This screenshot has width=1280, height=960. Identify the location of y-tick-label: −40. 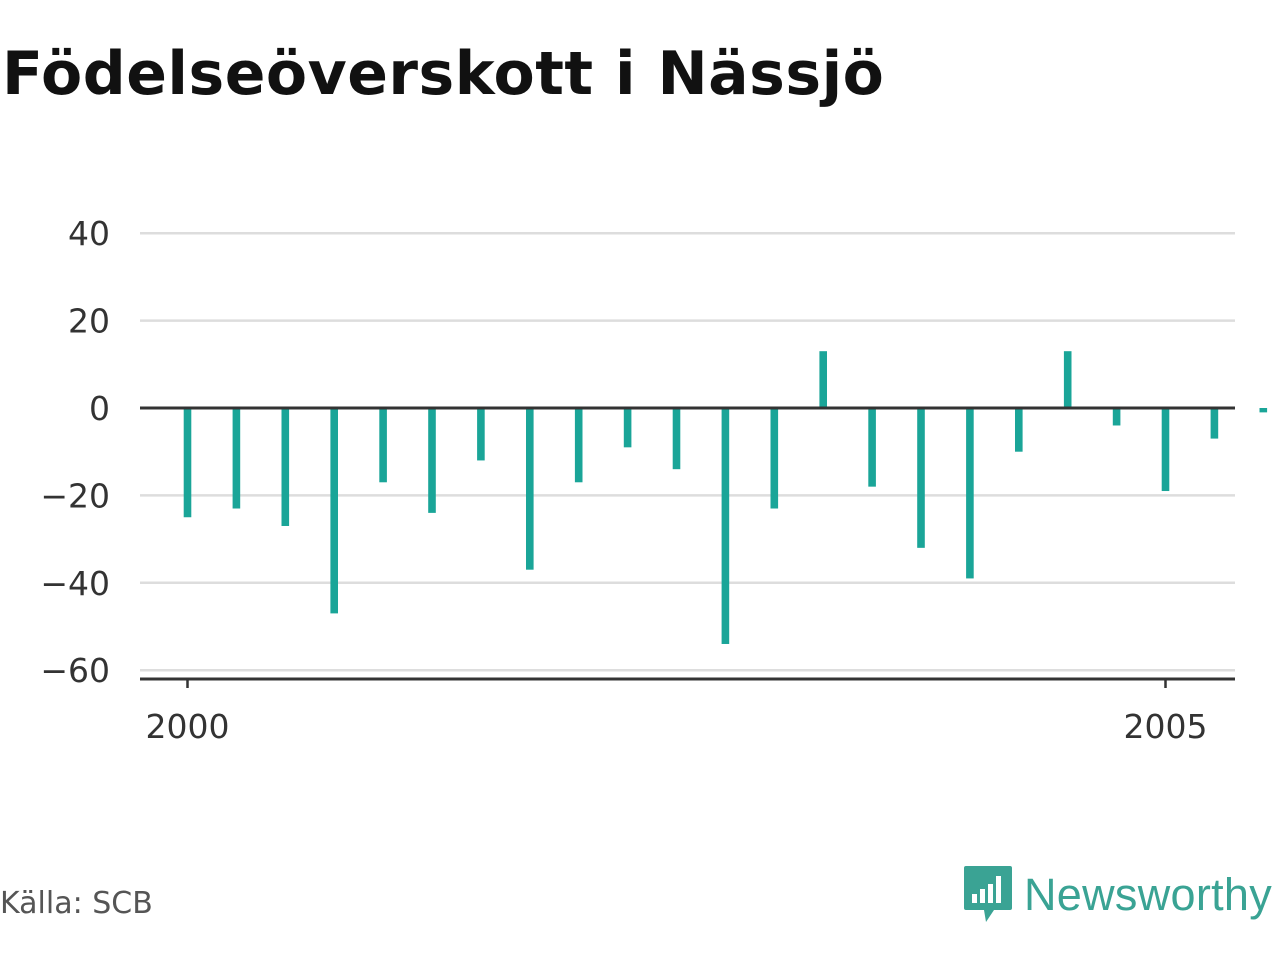
(75, 583).